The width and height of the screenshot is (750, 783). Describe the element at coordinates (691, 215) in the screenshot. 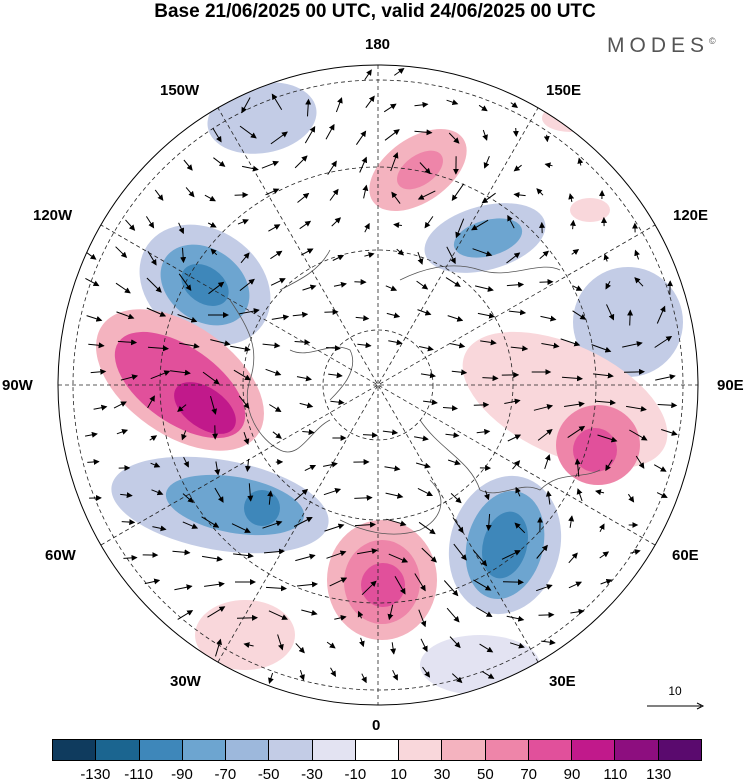

I see `lon-label-120e: 120E` at that location.